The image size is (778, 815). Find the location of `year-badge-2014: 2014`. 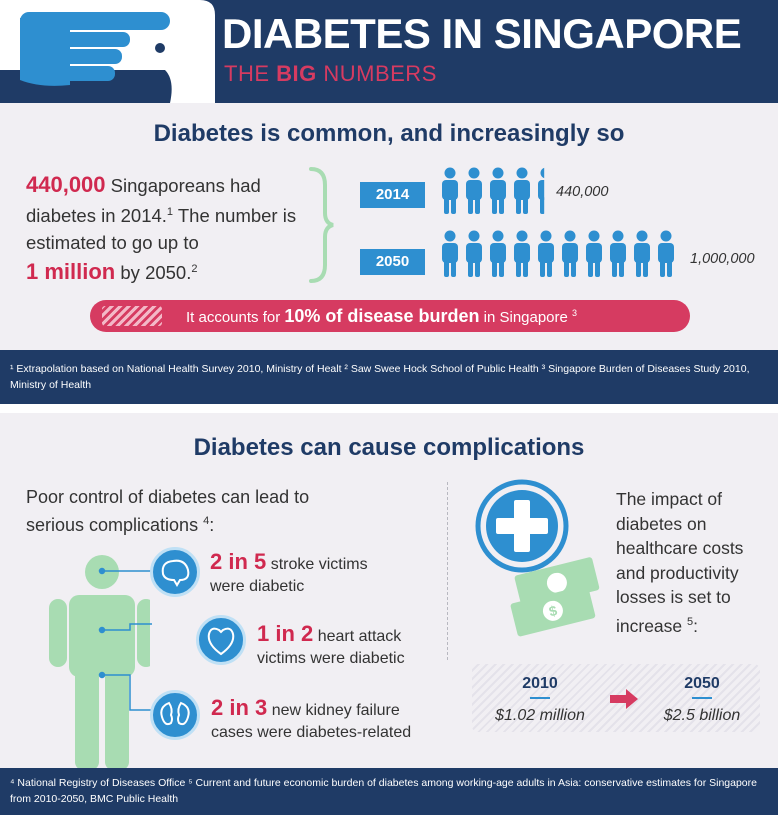

year-badge-2014: 2014 is located at coordinates (392, 195).